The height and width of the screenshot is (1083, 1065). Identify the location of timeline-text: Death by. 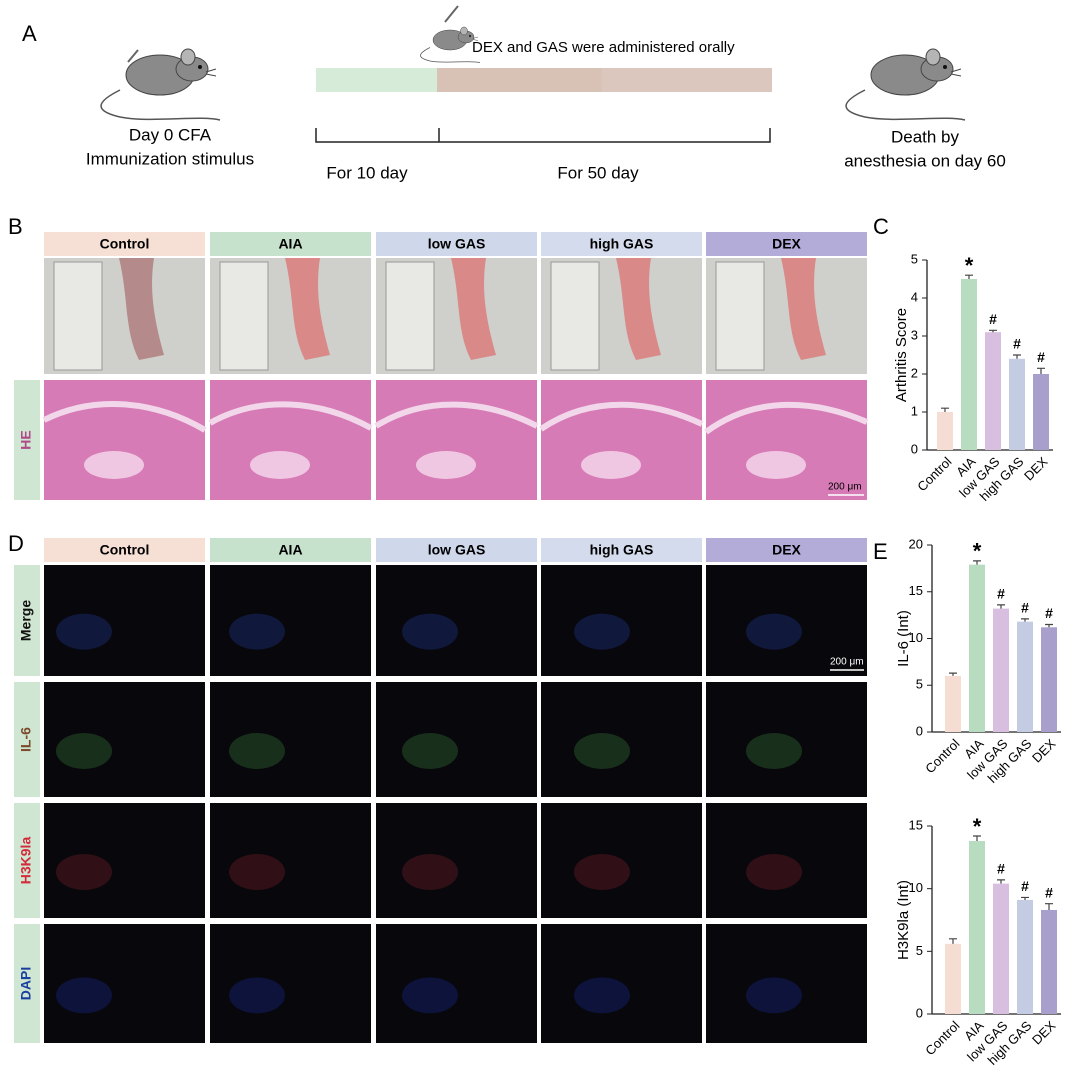
(925, 136).